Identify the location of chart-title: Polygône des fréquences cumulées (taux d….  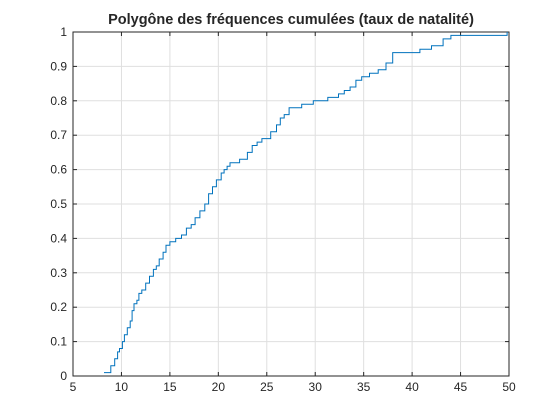
(291, 20).